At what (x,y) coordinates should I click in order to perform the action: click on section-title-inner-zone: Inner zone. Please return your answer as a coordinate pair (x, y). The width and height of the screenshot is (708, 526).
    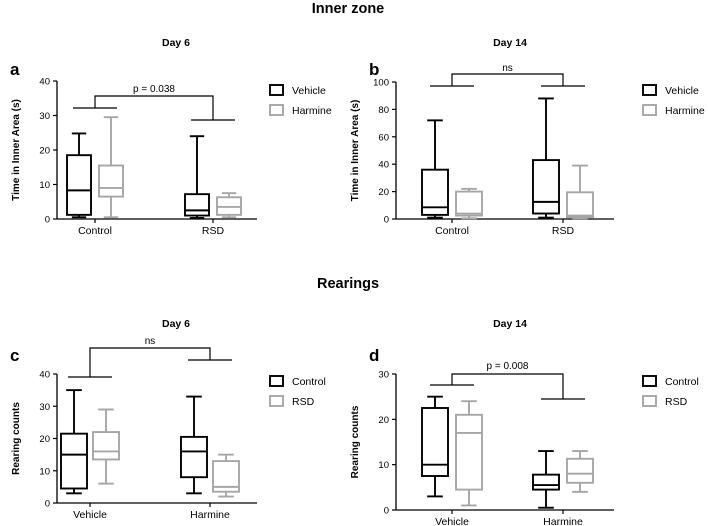
    Looking at the image, I should click on (348, 9).